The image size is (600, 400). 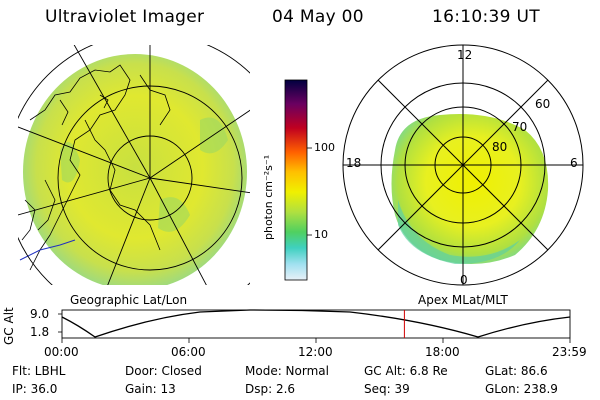 What do you see at coordinates (516, 371) in the screenshot?
I see `glat-status: GLat: 86.6` at bounding box center [516, 371].